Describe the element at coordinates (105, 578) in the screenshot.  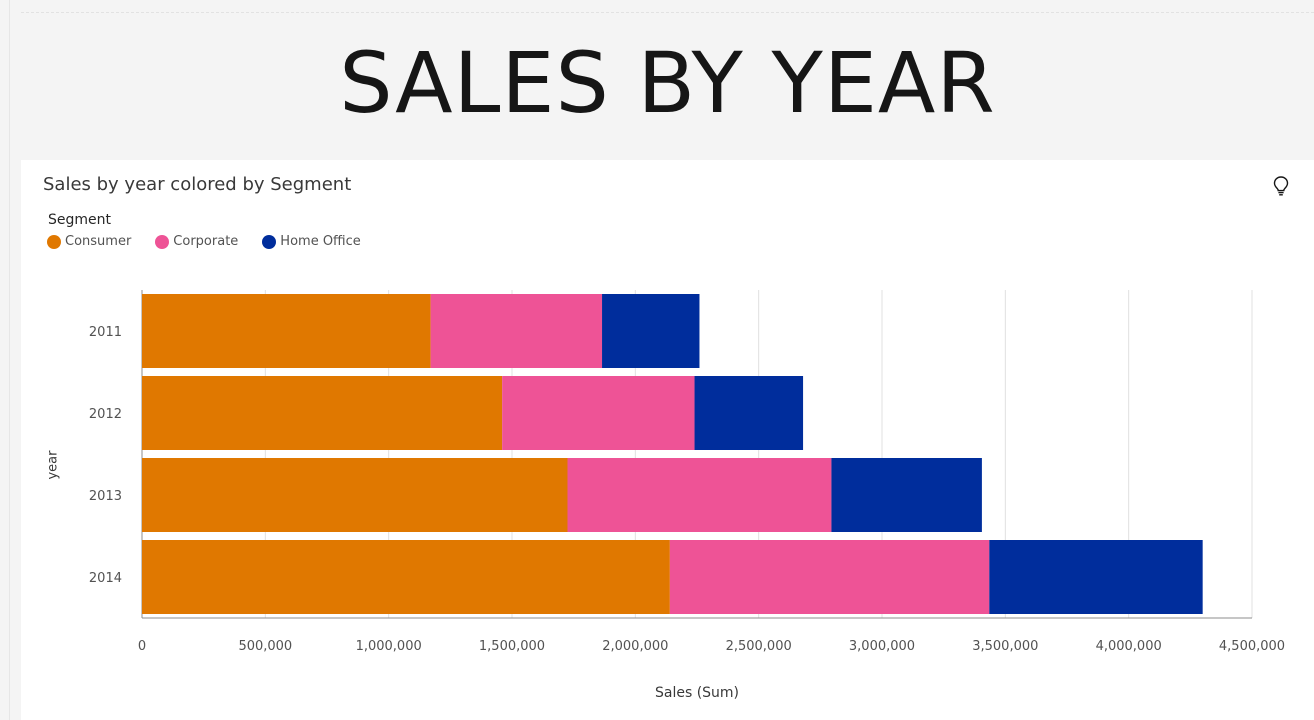
I see `y-tick-label: 2014` at that location.